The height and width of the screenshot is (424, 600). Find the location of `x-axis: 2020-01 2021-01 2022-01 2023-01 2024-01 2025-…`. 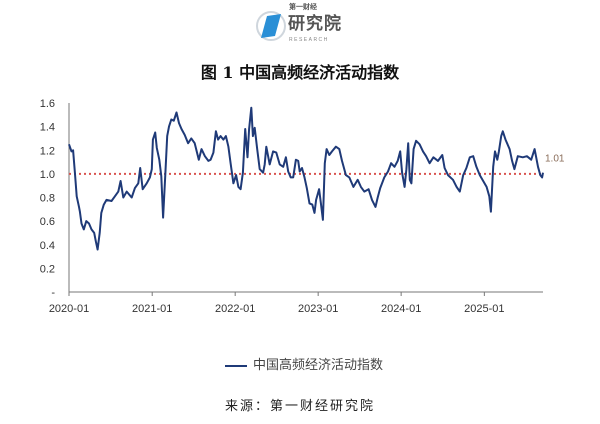

x-axis: 2020-01 2021-01 2022-01 2023-01 2024-01 2025-… is located at coordinates (296, 303).